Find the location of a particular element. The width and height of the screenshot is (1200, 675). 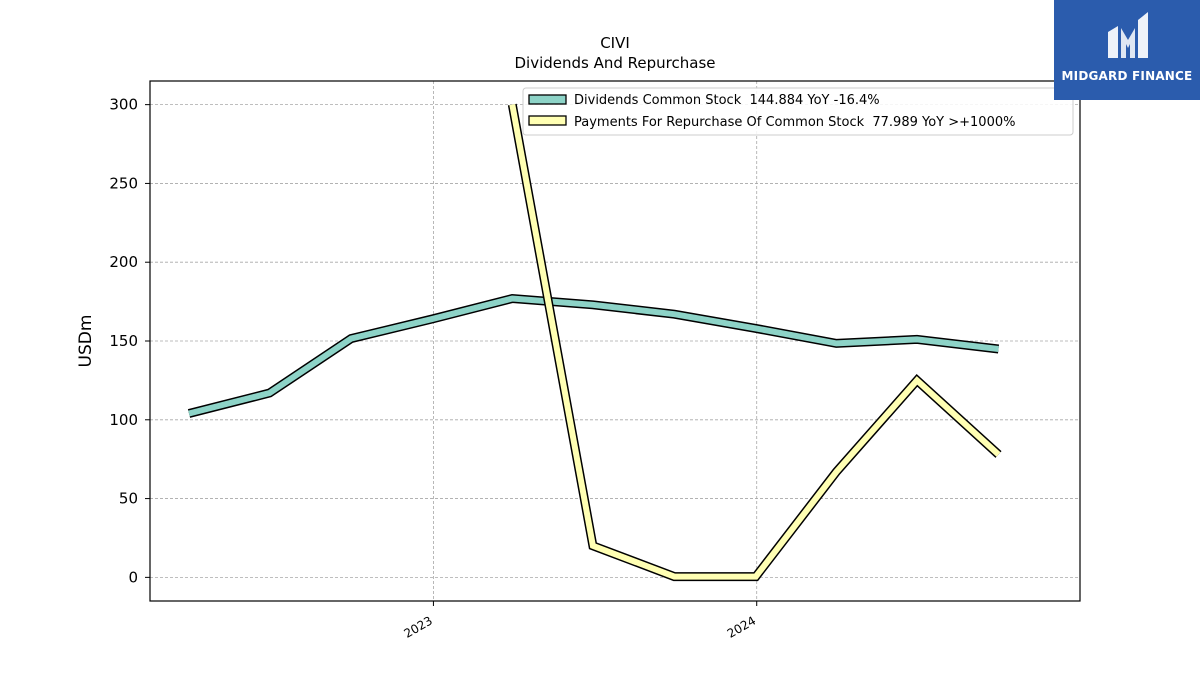

y-tick-label: 0 is located at coordinates (133, 577).